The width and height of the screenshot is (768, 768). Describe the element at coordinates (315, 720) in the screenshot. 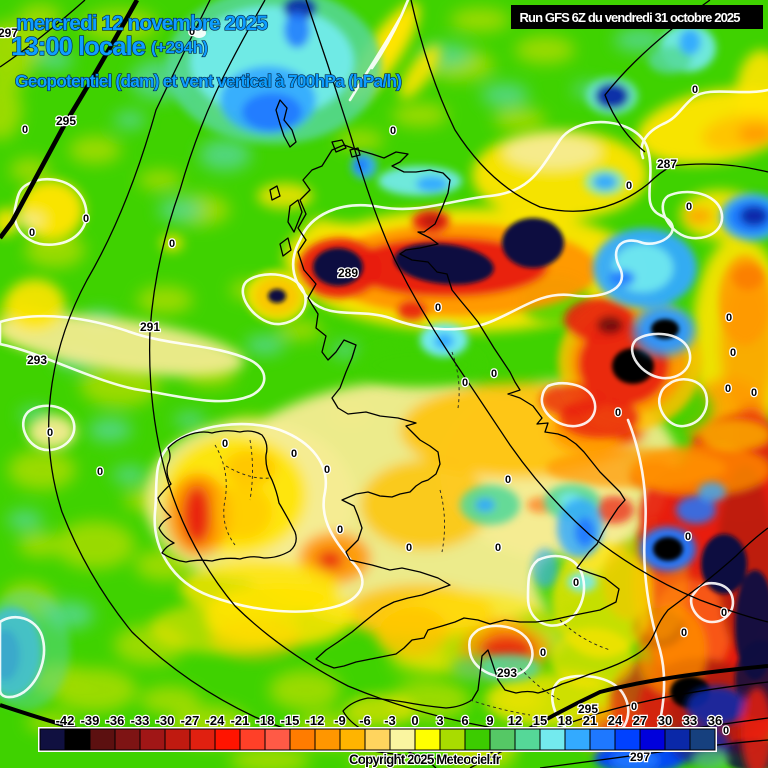

I see `svg-text: -12` at that location.